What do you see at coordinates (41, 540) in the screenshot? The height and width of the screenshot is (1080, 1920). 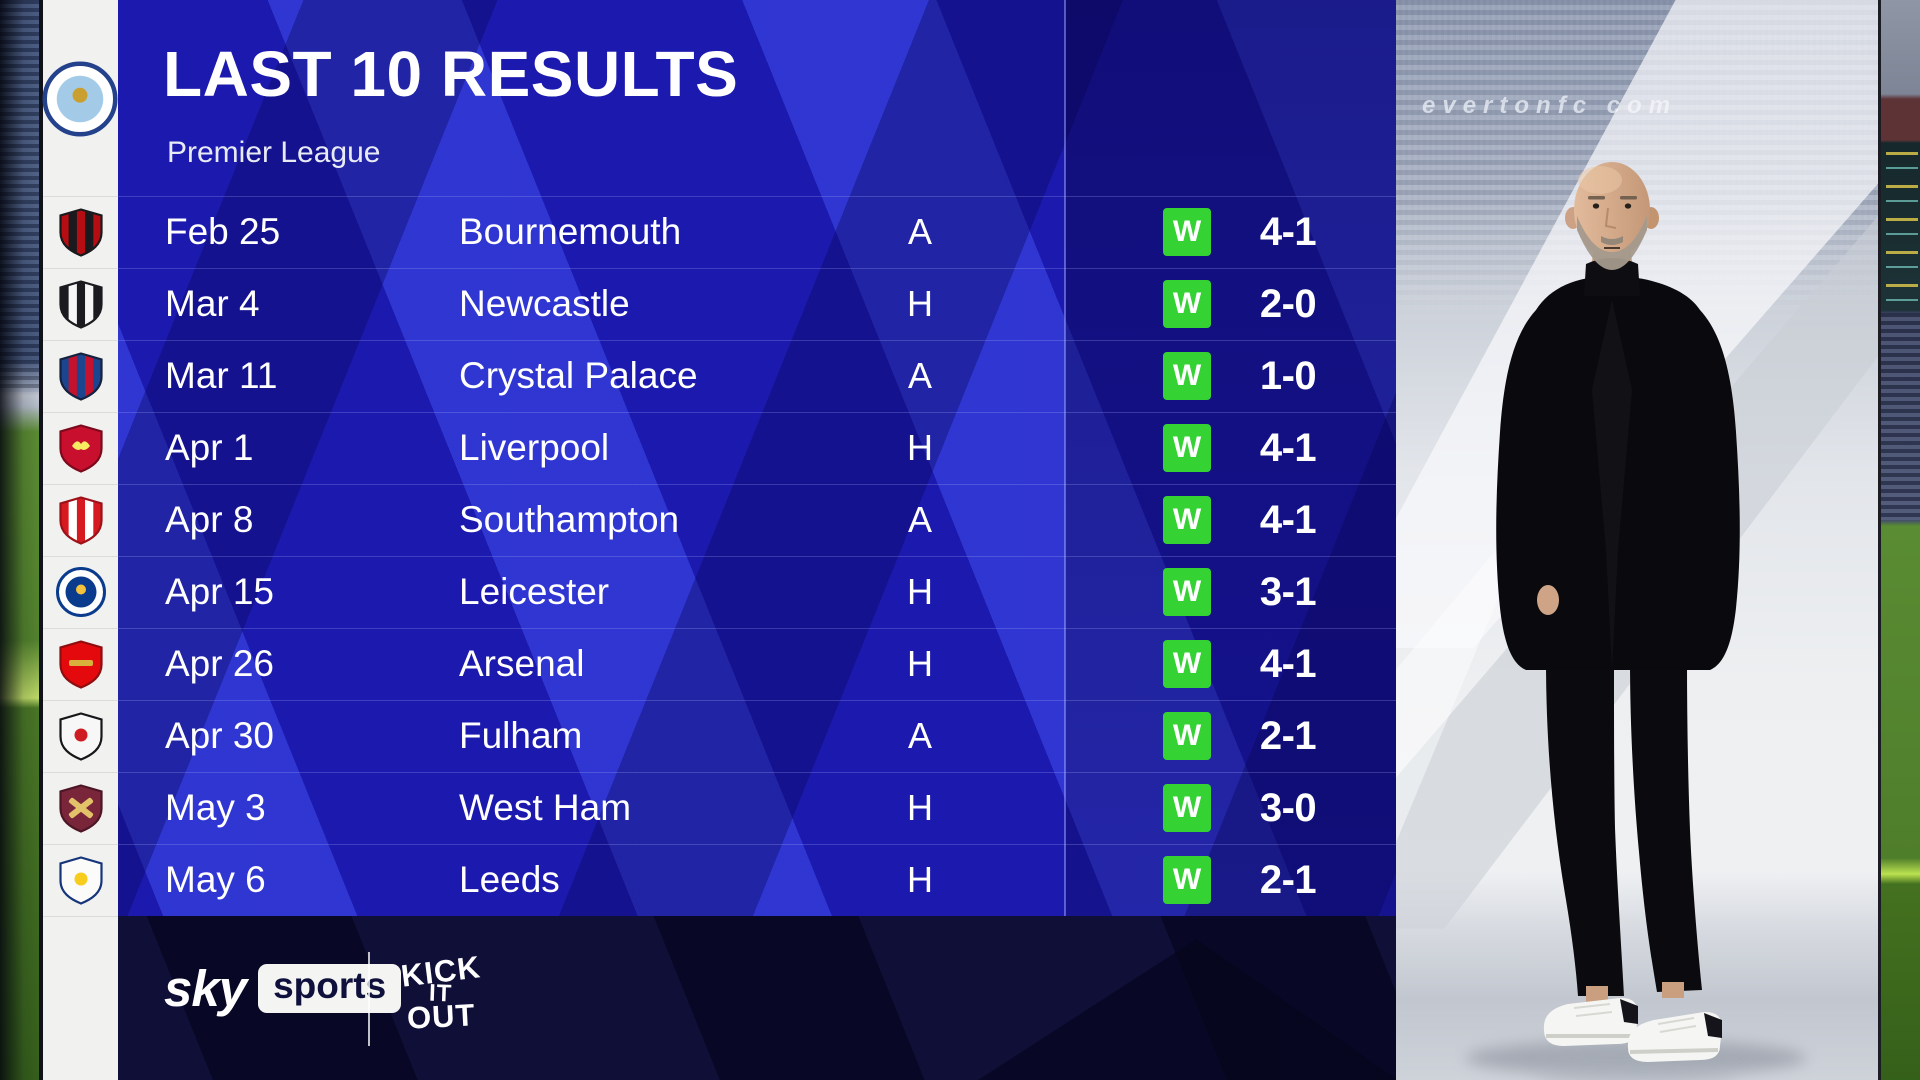 I see `column-shadow-divider` at bounding box center [41, 540].